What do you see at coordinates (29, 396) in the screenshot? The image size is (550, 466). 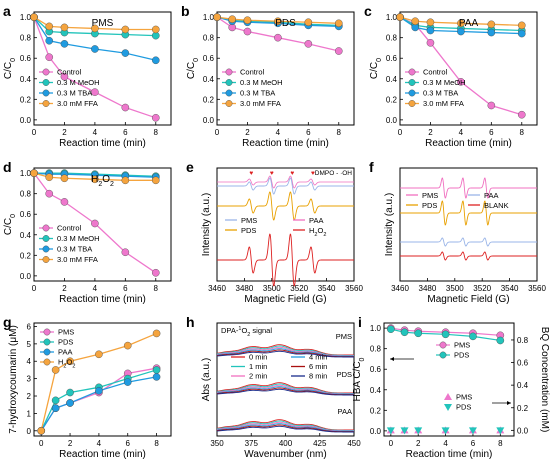 I see `y-tick-label: 2` at bounding box center [29, 396].